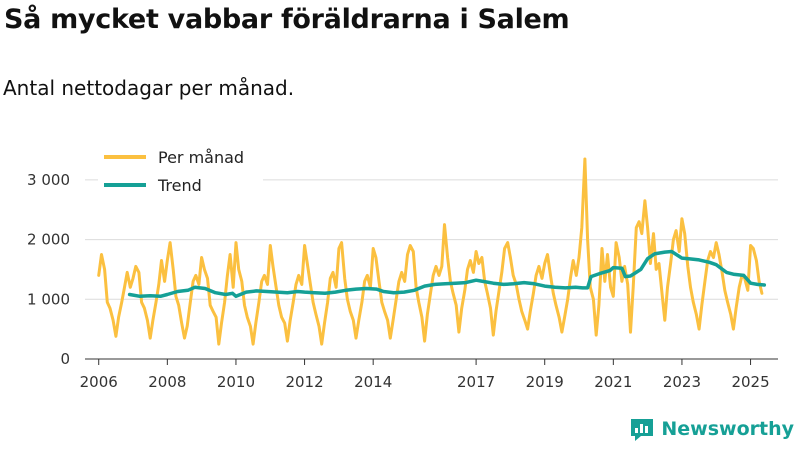  What do you see at coordinates (236, 382) in the screenshot?
I see `x-tick-label: 2010` at bounding box center [236, 382].